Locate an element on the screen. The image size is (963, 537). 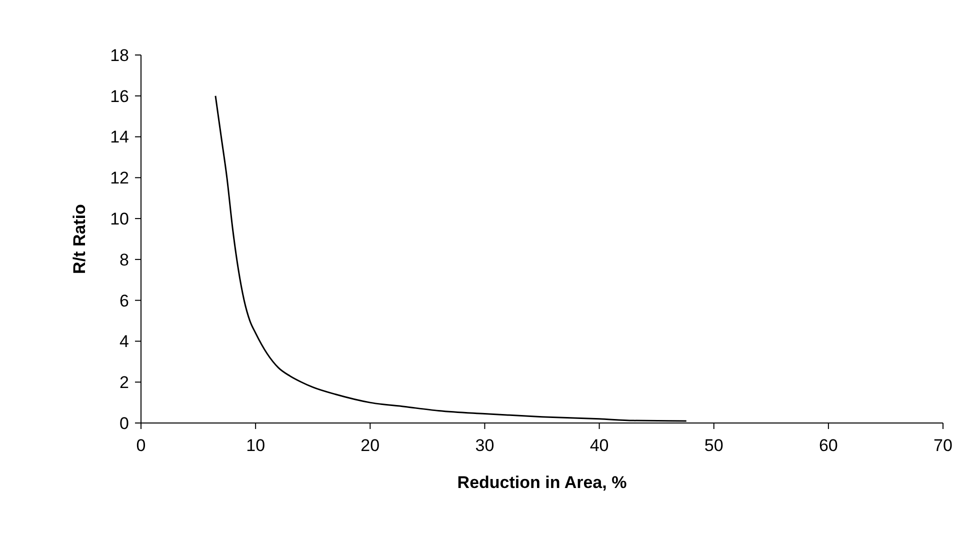
y-tick-label: 4 is located at coordinates (124, 342).